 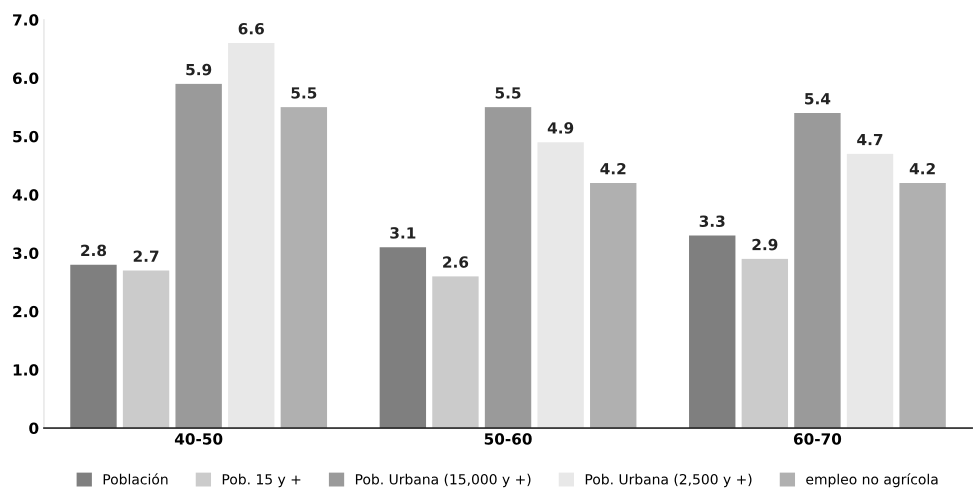 I want to click on legend-label: Pob. Urbana (15,000 y +), so click(x=443, y=481).